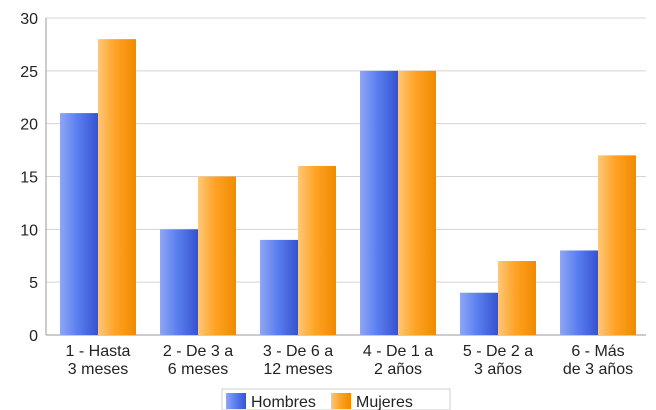  What do you see at coordinates (236, 401) in the screenshot?
I see `legend-swatch-hombres` at bounding box center [236, 401].